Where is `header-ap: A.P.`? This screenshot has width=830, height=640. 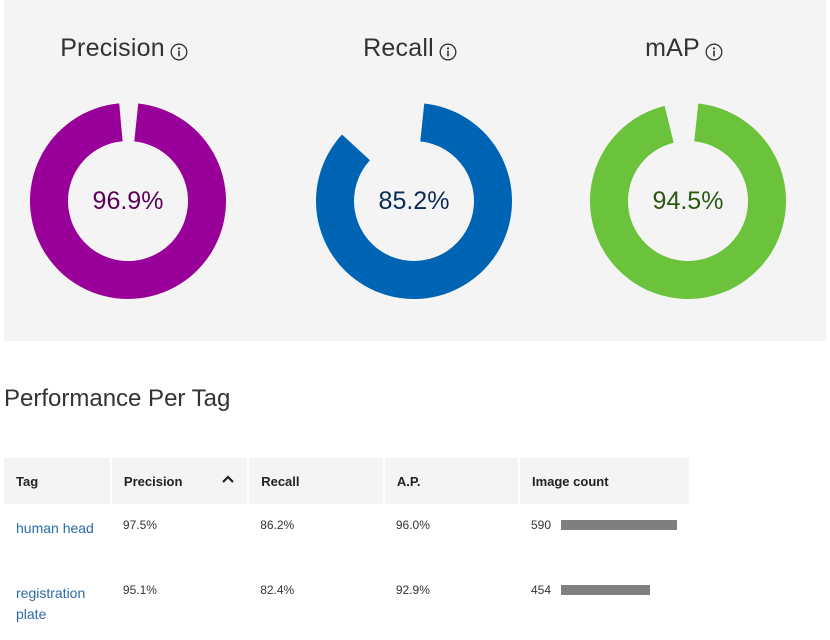 header-ap: A.P. is located at coordinates (451, 481).